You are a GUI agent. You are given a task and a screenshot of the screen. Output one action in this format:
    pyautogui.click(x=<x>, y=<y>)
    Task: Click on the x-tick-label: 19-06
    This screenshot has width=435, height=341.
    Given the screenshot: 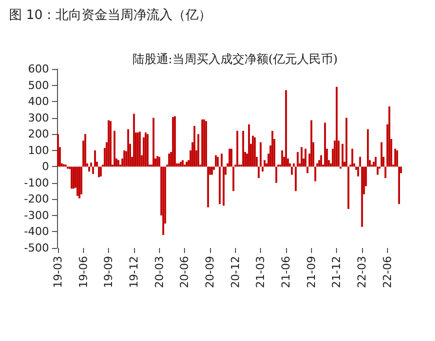 What is the action you would take?
    pyautogui.click(x=83, y=272)
    